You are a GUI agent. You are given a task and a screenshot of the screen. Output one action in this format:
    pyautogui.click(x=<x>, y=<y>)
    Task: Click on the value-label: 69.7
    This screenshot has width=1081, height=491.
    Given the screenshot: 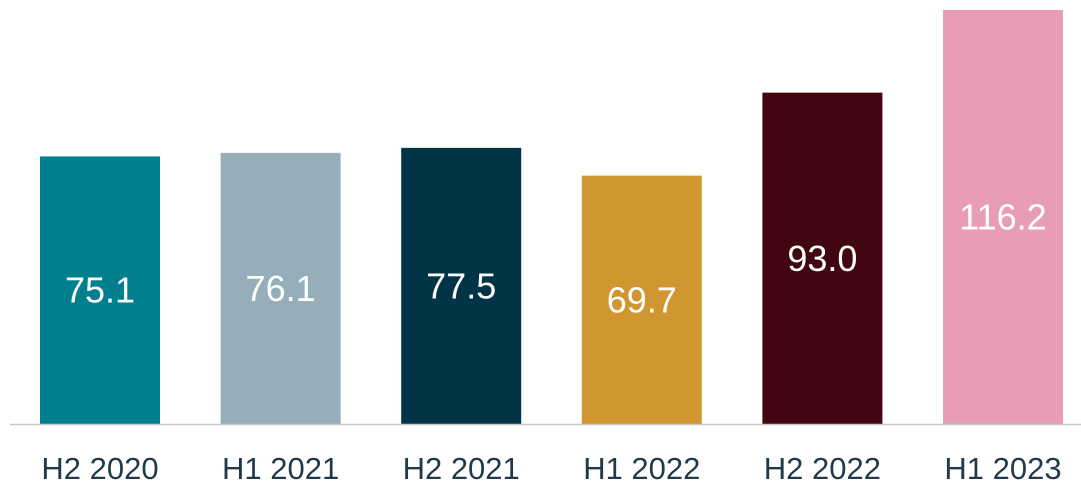 What is the action you would take?
    pyautogui.click(x=642, y=299)
    